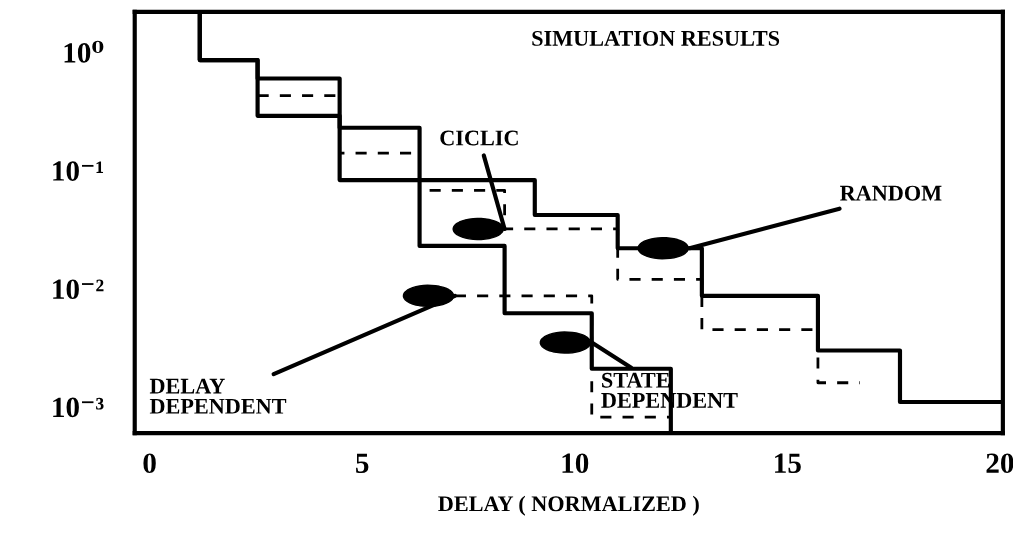 This screenshot has height=538, width=1013. Describe the element at coordinates (568, 505) in the screenshot. I see `x-axis-title: DELAY ( NORMALIZED )` at that location.